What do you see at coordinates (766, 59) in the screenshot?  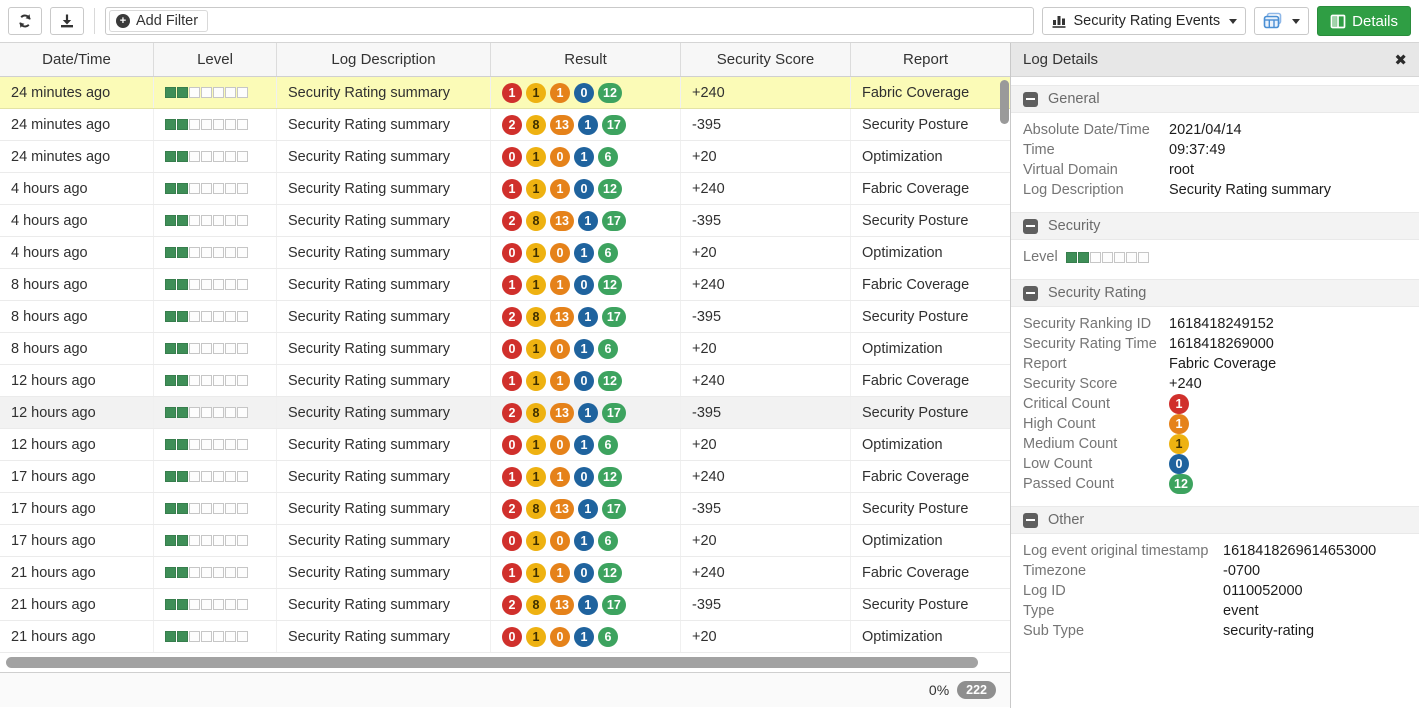 I see `column-header-security-score: Security Score` at bounding box center [766, 59].